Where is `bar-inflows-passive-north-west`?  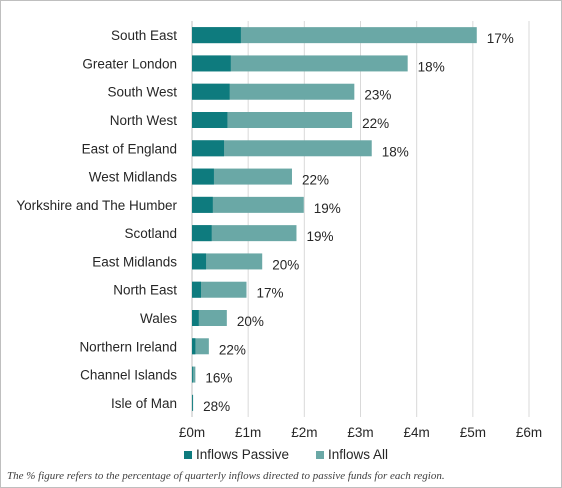 bar-inflows-passive-north-west is located at coordinates (210, 120).